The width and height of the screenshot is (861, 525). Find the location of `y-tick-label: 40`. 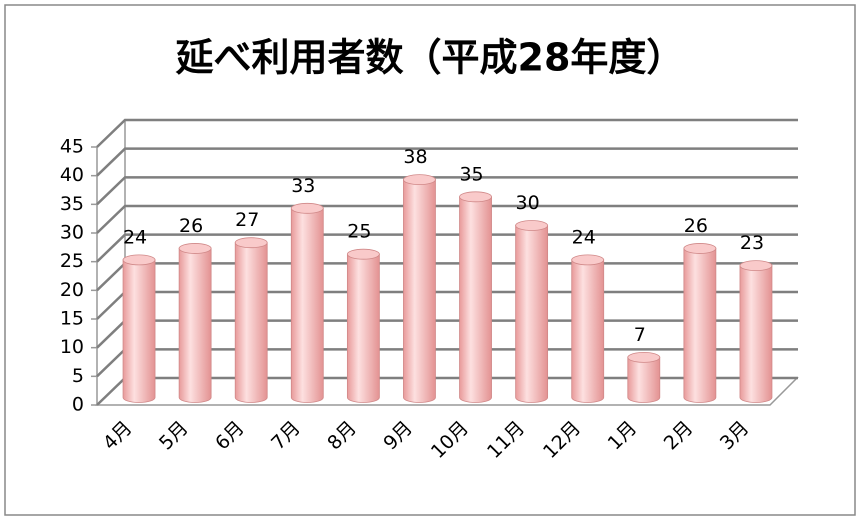

y-tick-label: 40 is located at coordinates (72, 175).